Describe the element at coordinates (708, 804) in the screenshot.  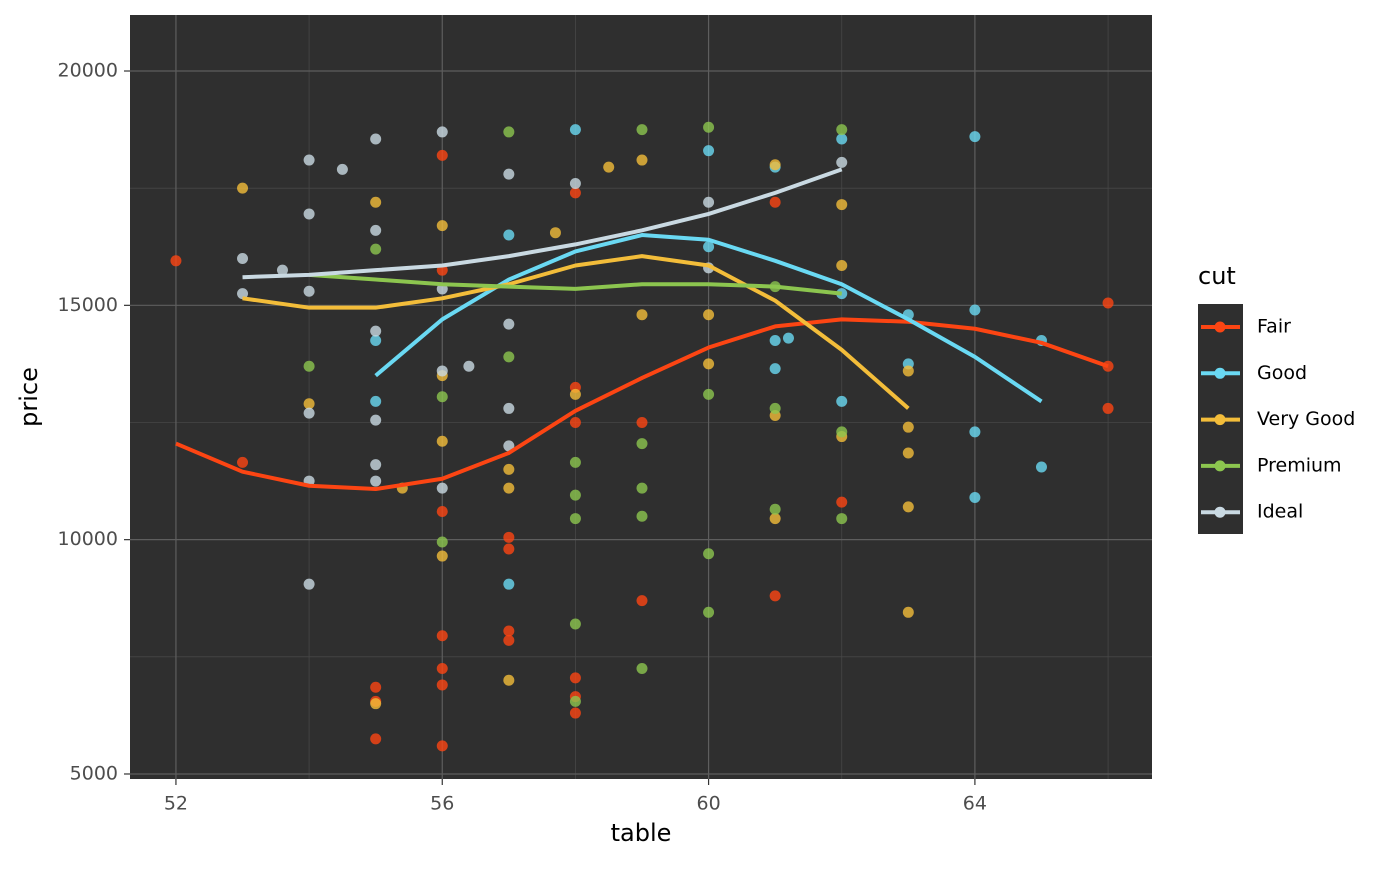
I see `x-tick-label: 60` at that location.